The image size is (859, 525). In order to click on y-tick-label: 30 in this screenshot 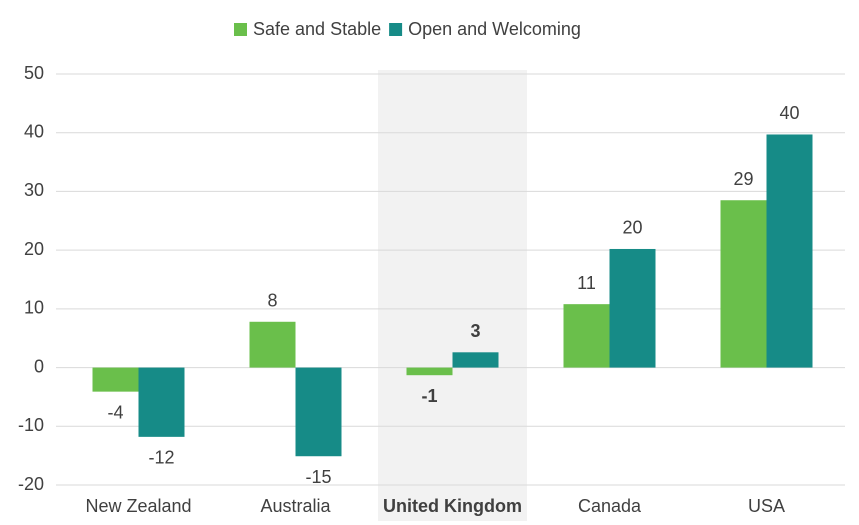, I will do `click(34, 190)`.